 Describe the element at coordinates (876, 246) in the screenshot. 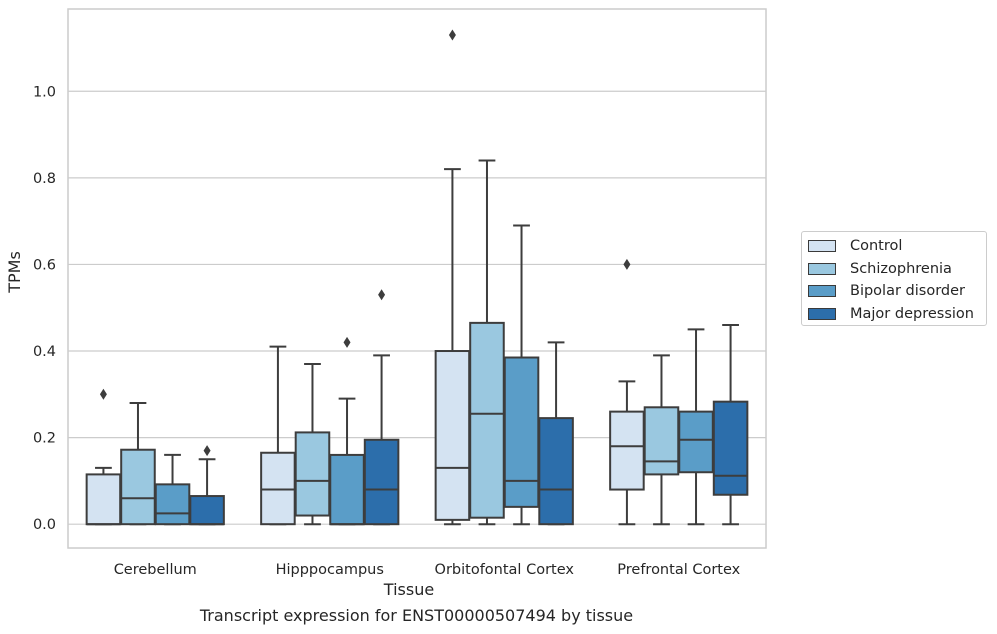

I see `legend-label: Control` at that location.